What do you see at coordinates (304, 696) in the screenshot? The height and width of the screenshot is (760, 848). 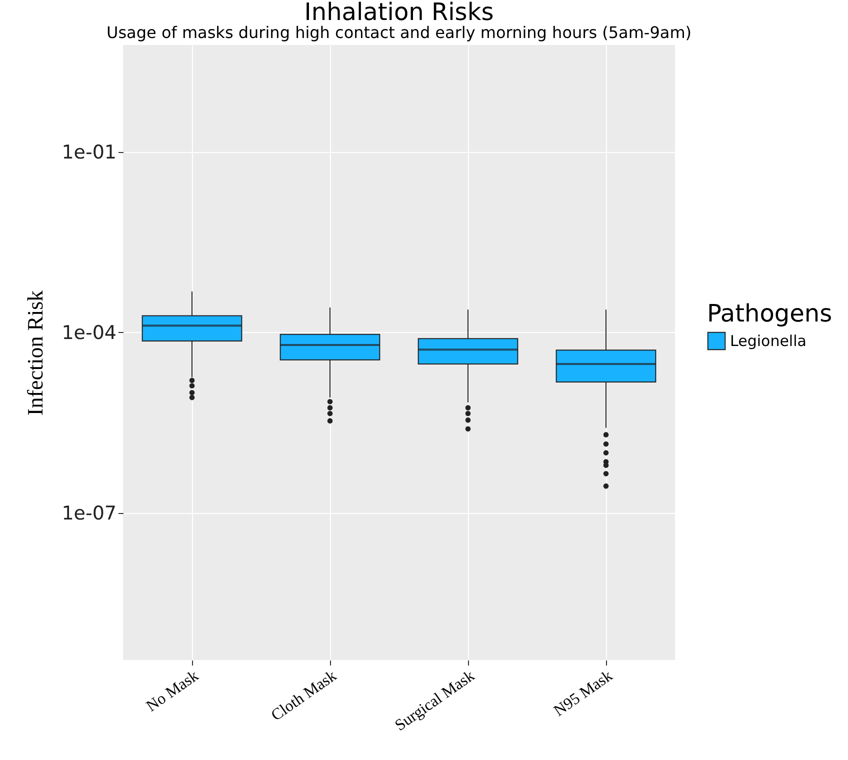 I see `x-tick-label: Cloth Mask` at bounding box center [304, 696].